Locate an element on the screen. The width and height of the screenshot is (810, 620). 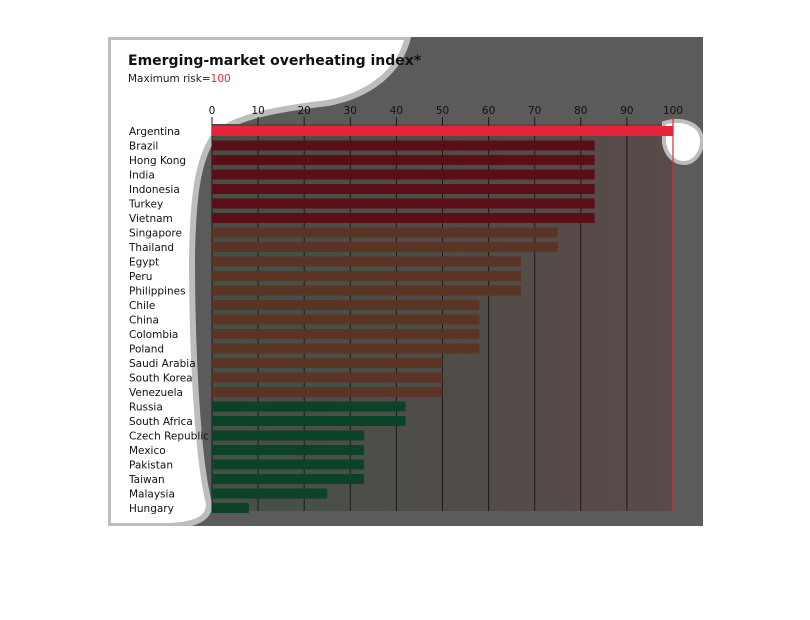
category-label: Russia is located at coordinates (146, 408).